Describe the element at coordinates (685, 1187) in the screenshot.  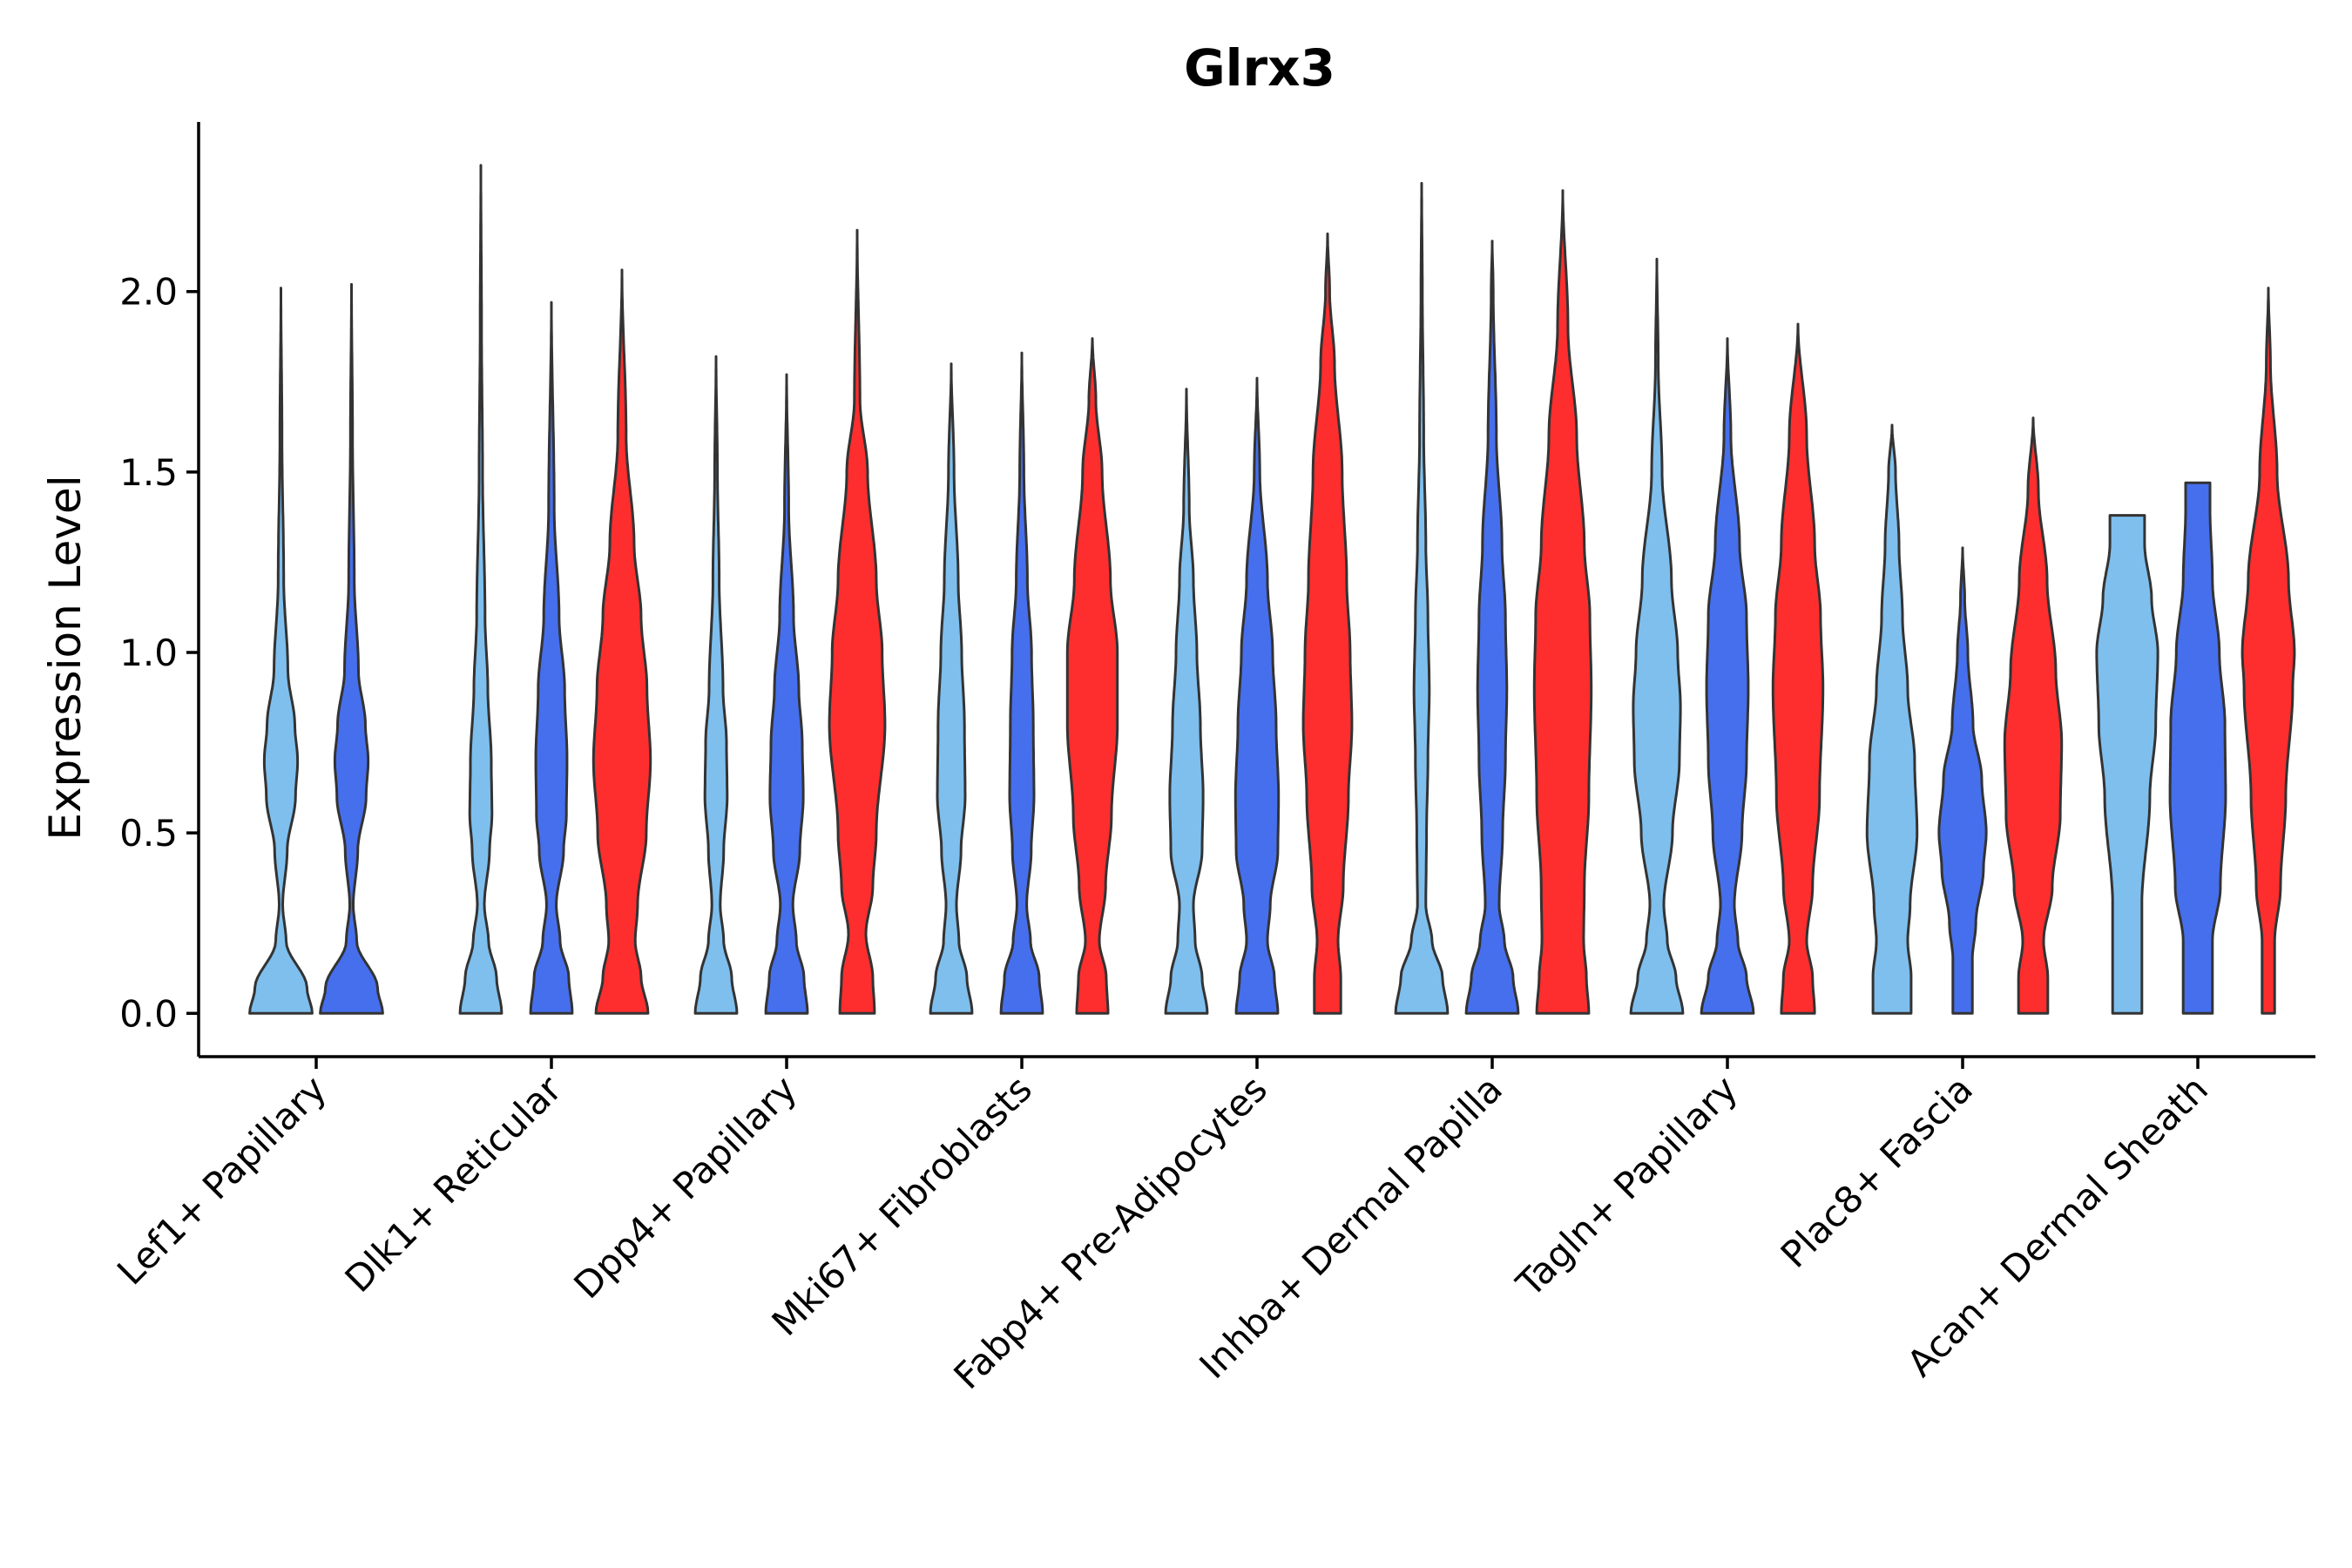
I see `x-category-label: Dpp4+ Papillary` at that location.